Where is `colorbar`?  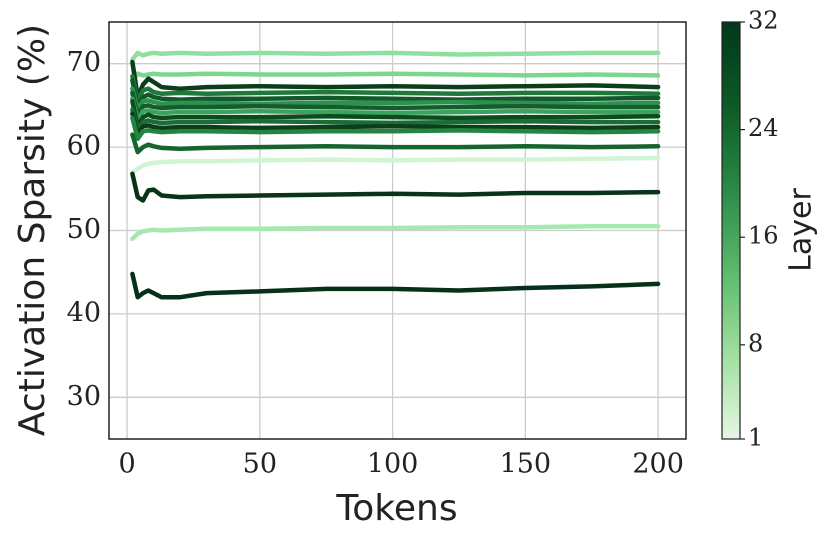 colorbar is located at coordinates (731, 230).